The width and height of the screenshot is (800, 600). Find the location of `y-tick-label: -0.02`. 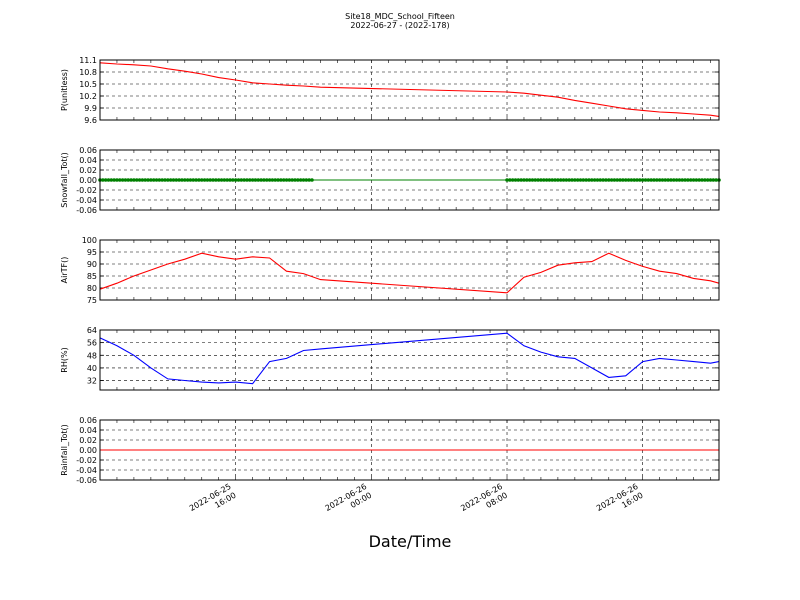

y-tick-label: -0.02 is located at coordinates (86, 190).